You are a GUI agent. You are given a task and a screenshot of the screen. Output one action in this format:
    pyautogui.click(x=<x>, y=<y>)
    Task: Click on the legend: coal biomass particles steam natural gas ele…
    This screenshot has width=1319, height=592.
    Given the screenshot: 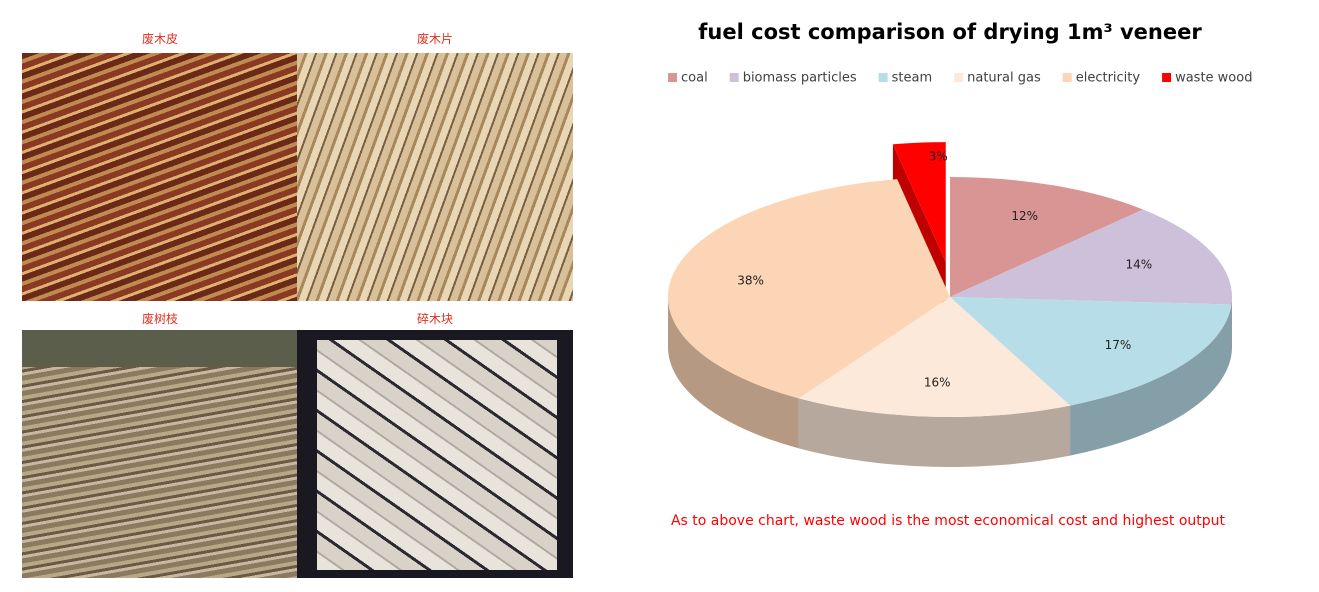 What is the action you would take?
    pyautogui.click(x=960, y=78)
    